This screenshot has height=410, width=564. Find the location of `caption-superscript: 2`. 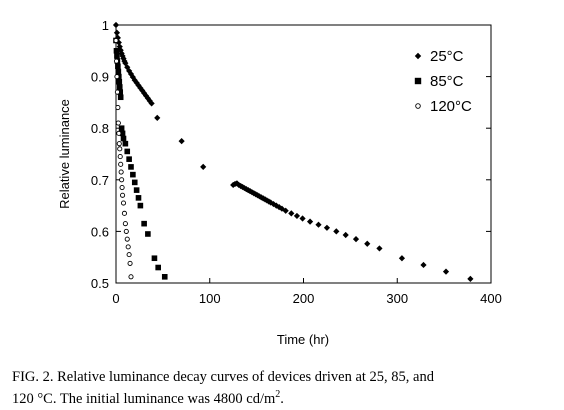

caption-superscript: 2 is located at coordinates (278, 394).